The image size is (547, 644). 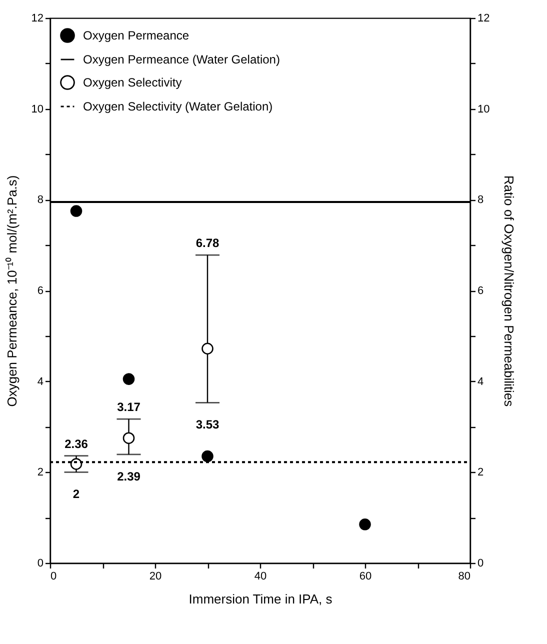 What do you see at coordinates (178, 107) in the screenshot?
I see `legend-label: Oxygen Selectivity (Water Gelation)` at bounding box center [178, 107].